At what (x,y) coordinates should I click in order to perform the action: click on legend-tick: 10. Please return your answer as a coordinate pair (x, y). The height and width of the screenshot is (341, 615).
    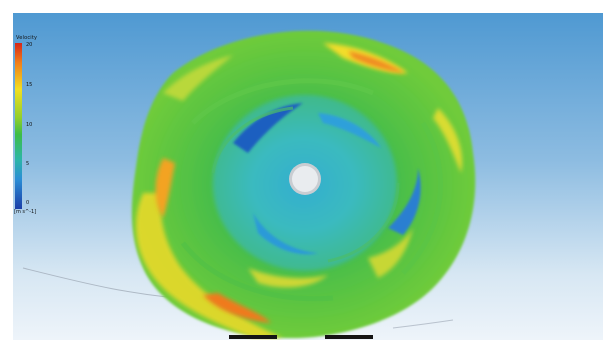
    Looking at the image, I should click on (29, 125).